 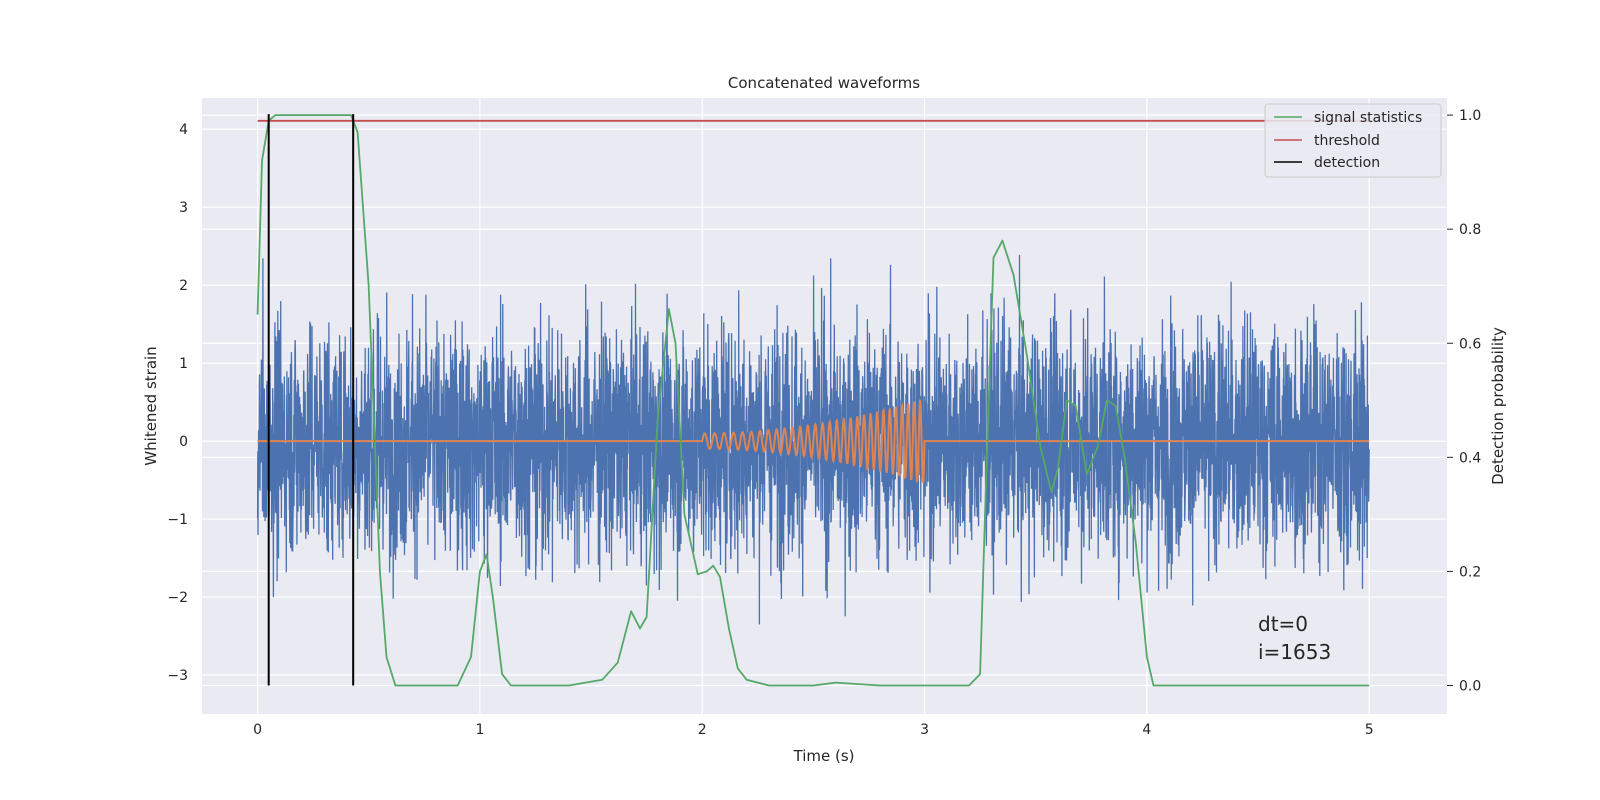 What do you see at coordinates (1347, 141) in the screenshot?
I see `legend-label-threshold: threshold` at bounding box center [1347, 141].